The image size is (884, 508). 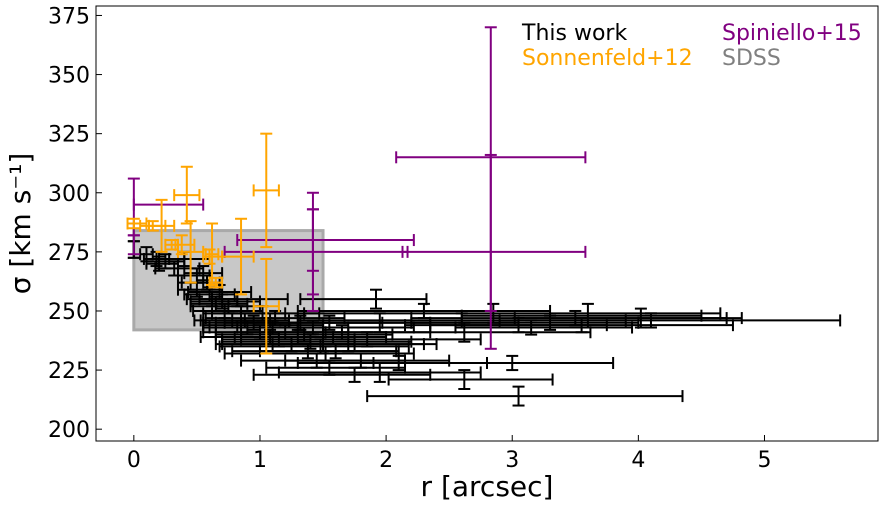 I want to click on x-tick-label: 3, so click(x=512, y=460).